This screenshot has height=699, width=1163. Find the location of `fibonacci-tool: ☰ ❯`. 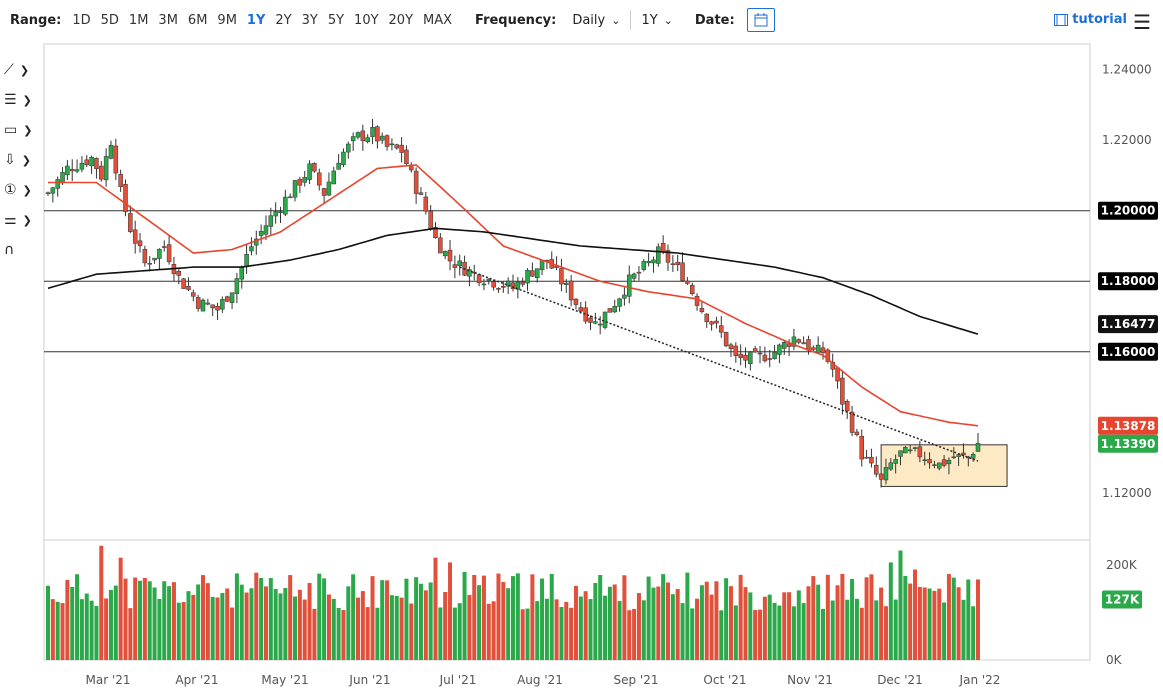

fibonacci-tool: ☰ ❯ is located at coordinates (20, 100).